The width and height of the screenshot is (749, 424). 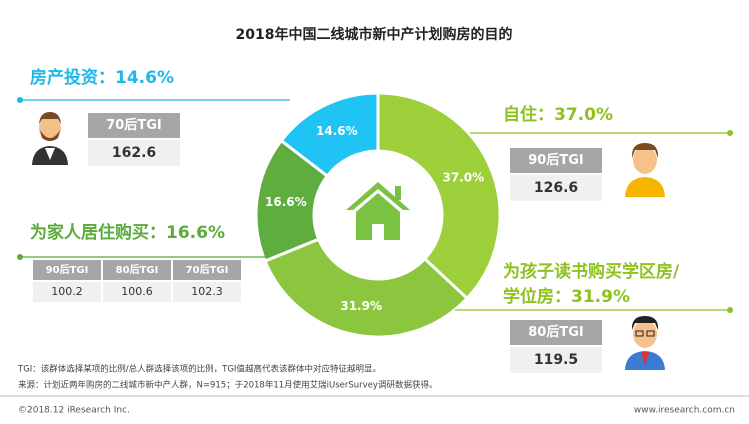 I want to click on tgi-value: 126.6, so click(x=556, y=188).